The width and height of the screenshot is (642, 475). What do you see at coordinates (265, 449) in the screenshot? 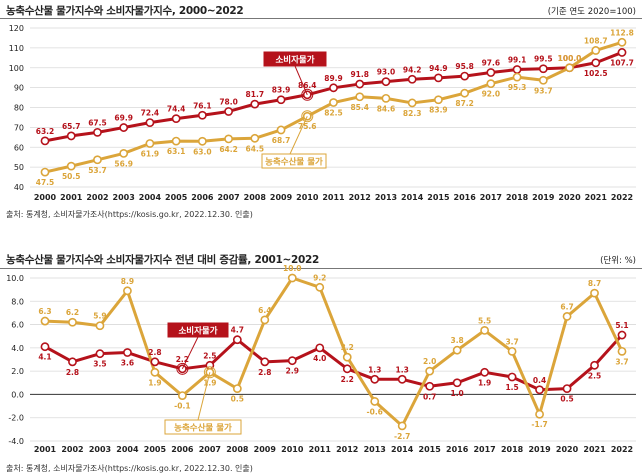
I see `chart2-x-tick-label: 2009` at bounding box center [265, 449].